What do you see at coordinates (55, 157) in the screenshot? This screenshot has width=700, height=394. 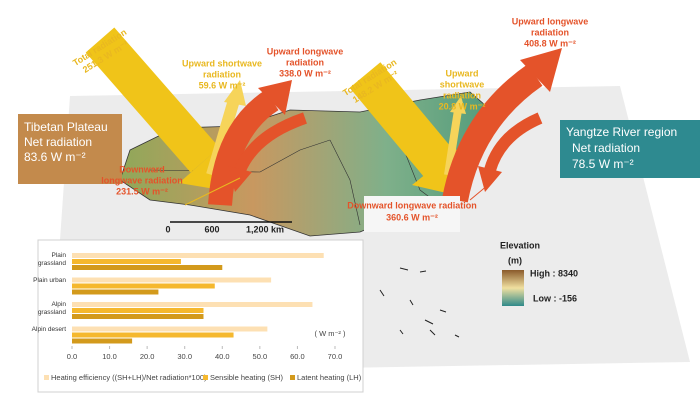 I see `label: 83.6 W m⁻²` at bounding box center [55, 157].